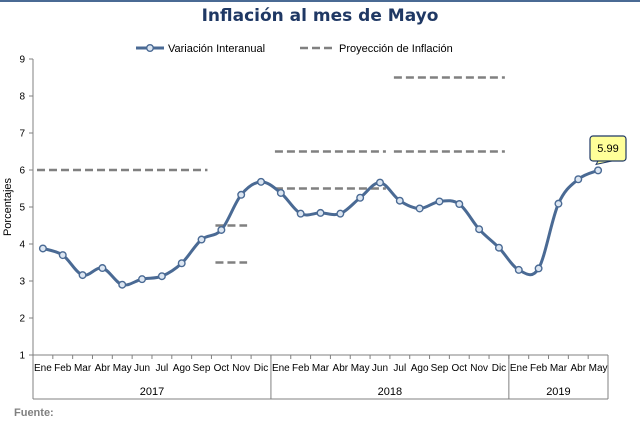 The width and height of the screenshot is (640, 424). I want to click on y-tick-label: 8, so click(22, 97).